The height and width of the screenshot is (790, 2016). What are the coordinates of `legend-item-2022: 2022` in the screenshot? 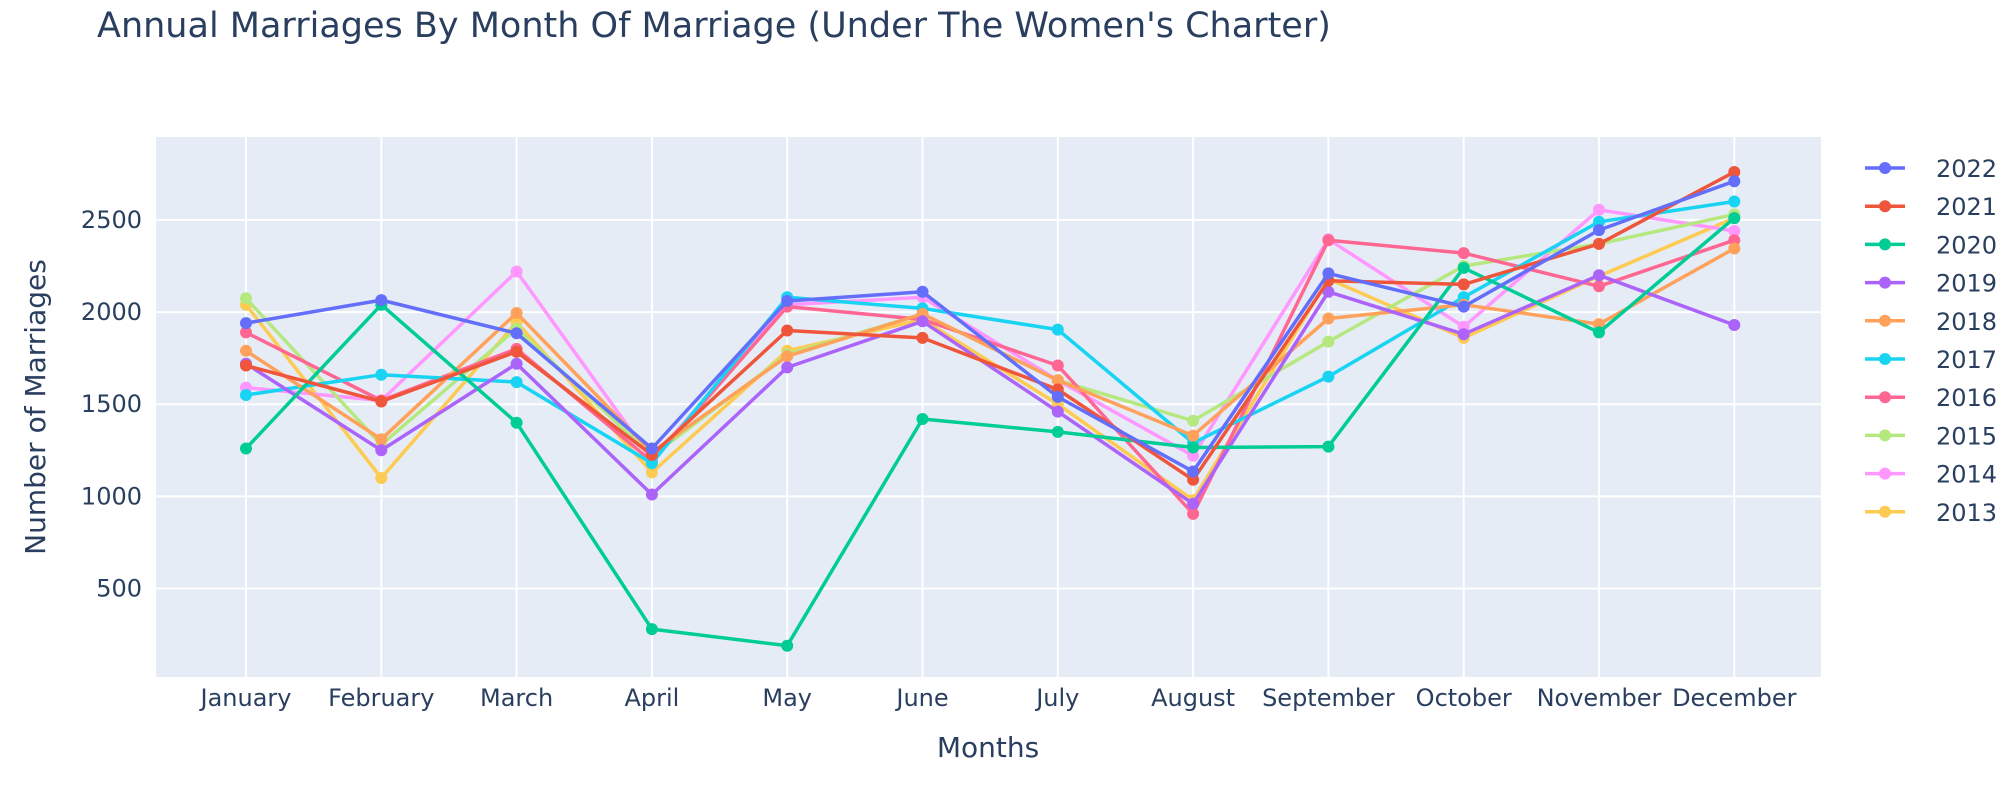 It's located at (1931, 169).